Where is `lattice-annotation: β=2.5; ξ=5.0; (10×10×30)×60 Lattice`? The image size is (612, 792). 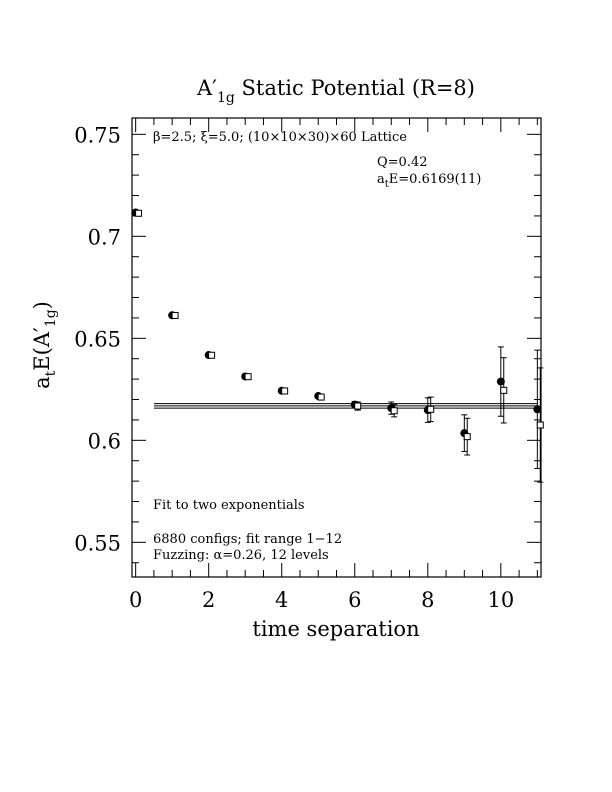
lattice-annotation: β=2.5; ξ=5.0; (10×10×30)×60 Lattice is located at coordinates (280, 137).